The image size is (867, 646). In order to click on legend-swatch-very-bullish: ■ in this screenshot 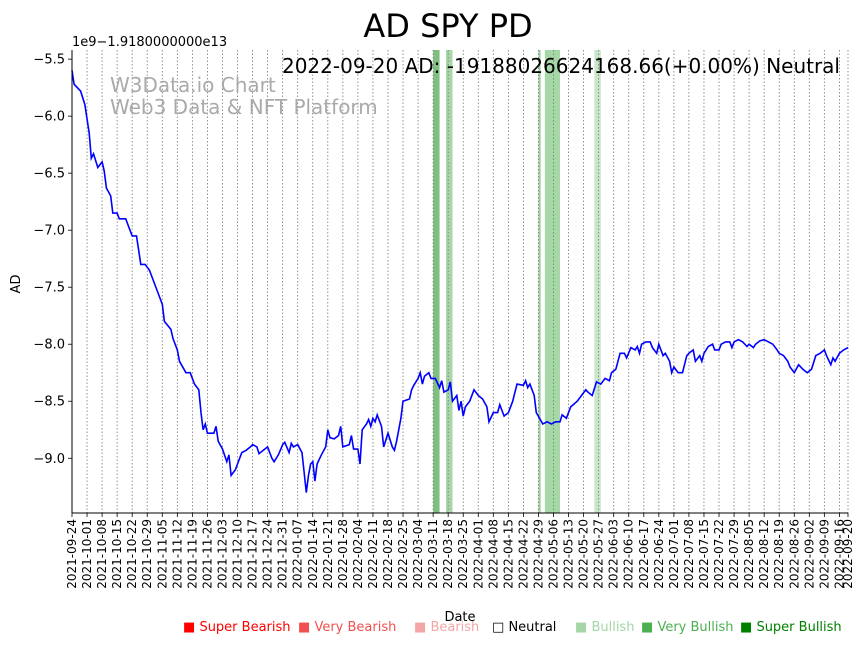, I will do `click(647, 627)`.